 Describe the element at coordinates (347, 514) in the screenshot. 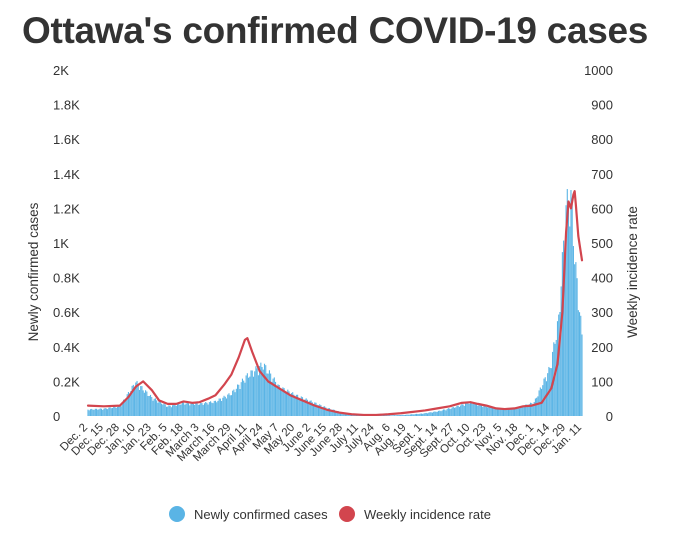

I see `legend-swatch-incidence` at that location.